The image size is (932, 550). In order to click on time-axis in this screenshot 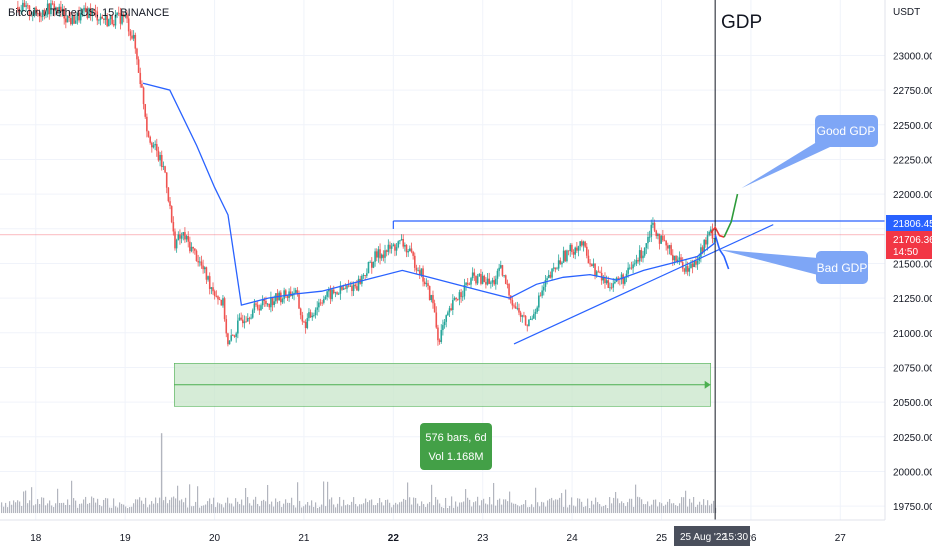, I will do `click(466, 535)`.